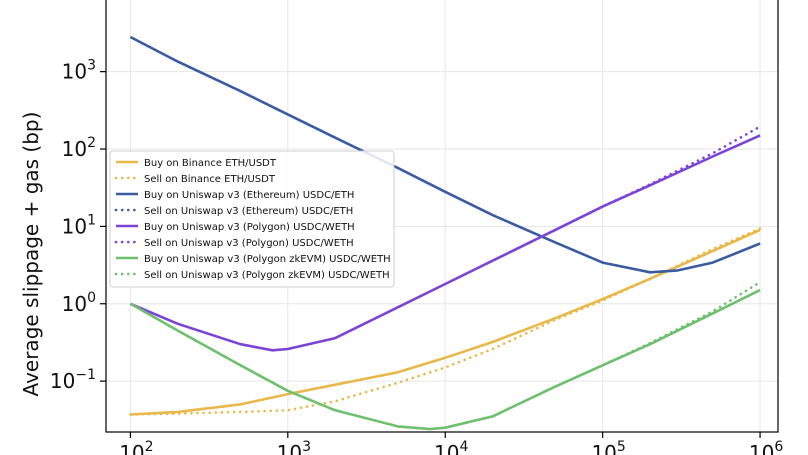  Describe the element at coordinates (249, 227) in the screenshot. I see `legend-label: Buy on Uniswap v3 (Polygon) USDC/WETH` at that location.